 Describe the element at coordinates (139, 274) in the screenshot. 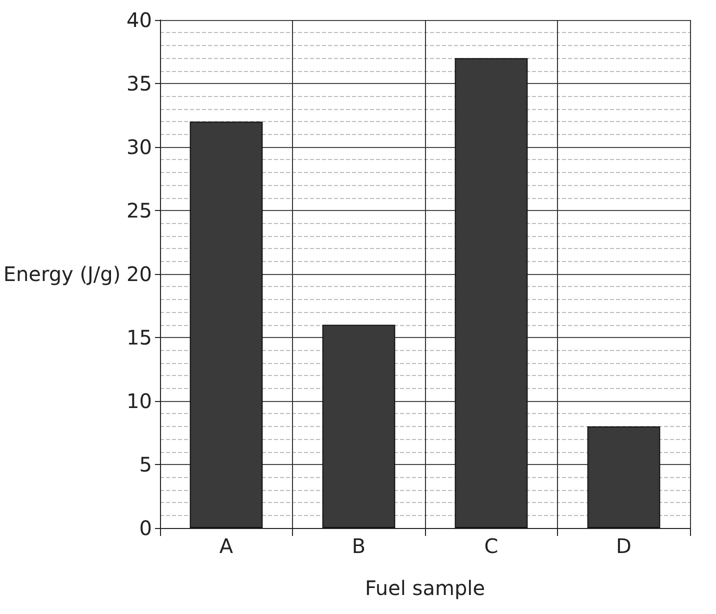

I see `y-tick-label: 20` at that location.